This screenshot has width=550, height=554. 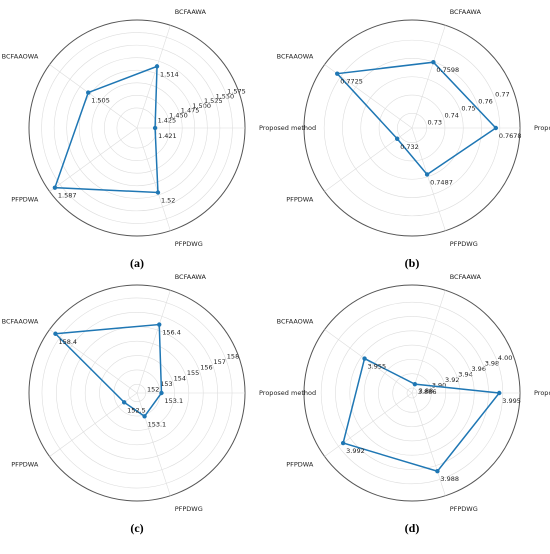 I want to click on r-tick-label: 1.475, so click(x=190, y=111).